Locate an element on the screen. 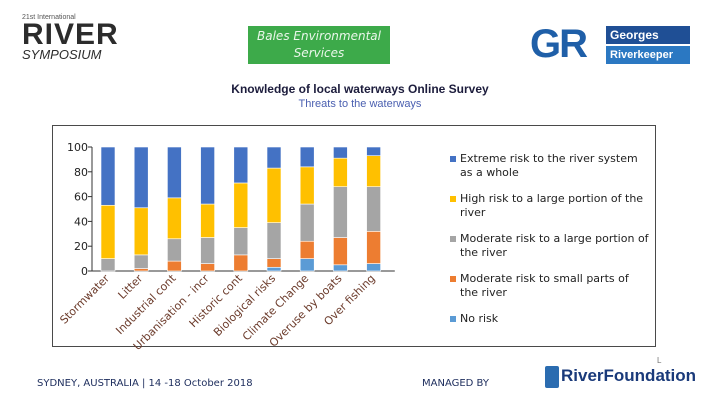 The image size is (720, 405). legend-swatch-high is located at coordinates (453, 199).